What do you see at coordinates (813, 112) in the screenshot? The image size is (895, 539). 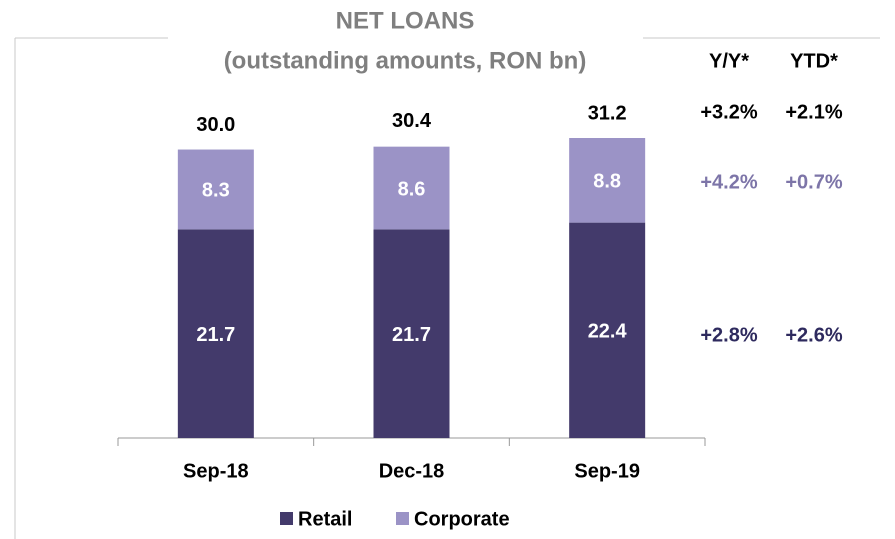 I see `table-cell: +2.1%` at bounding box center [813, 112].